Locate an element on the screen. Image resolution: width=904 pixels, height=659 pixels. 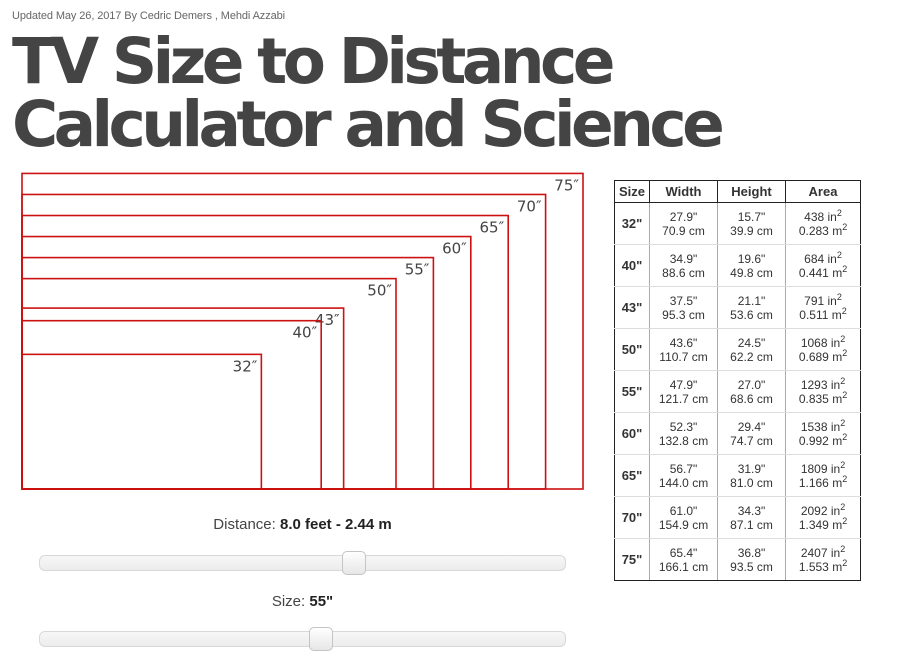
size-table-header: Size Width Height Area is located at coordinates (737, 191).